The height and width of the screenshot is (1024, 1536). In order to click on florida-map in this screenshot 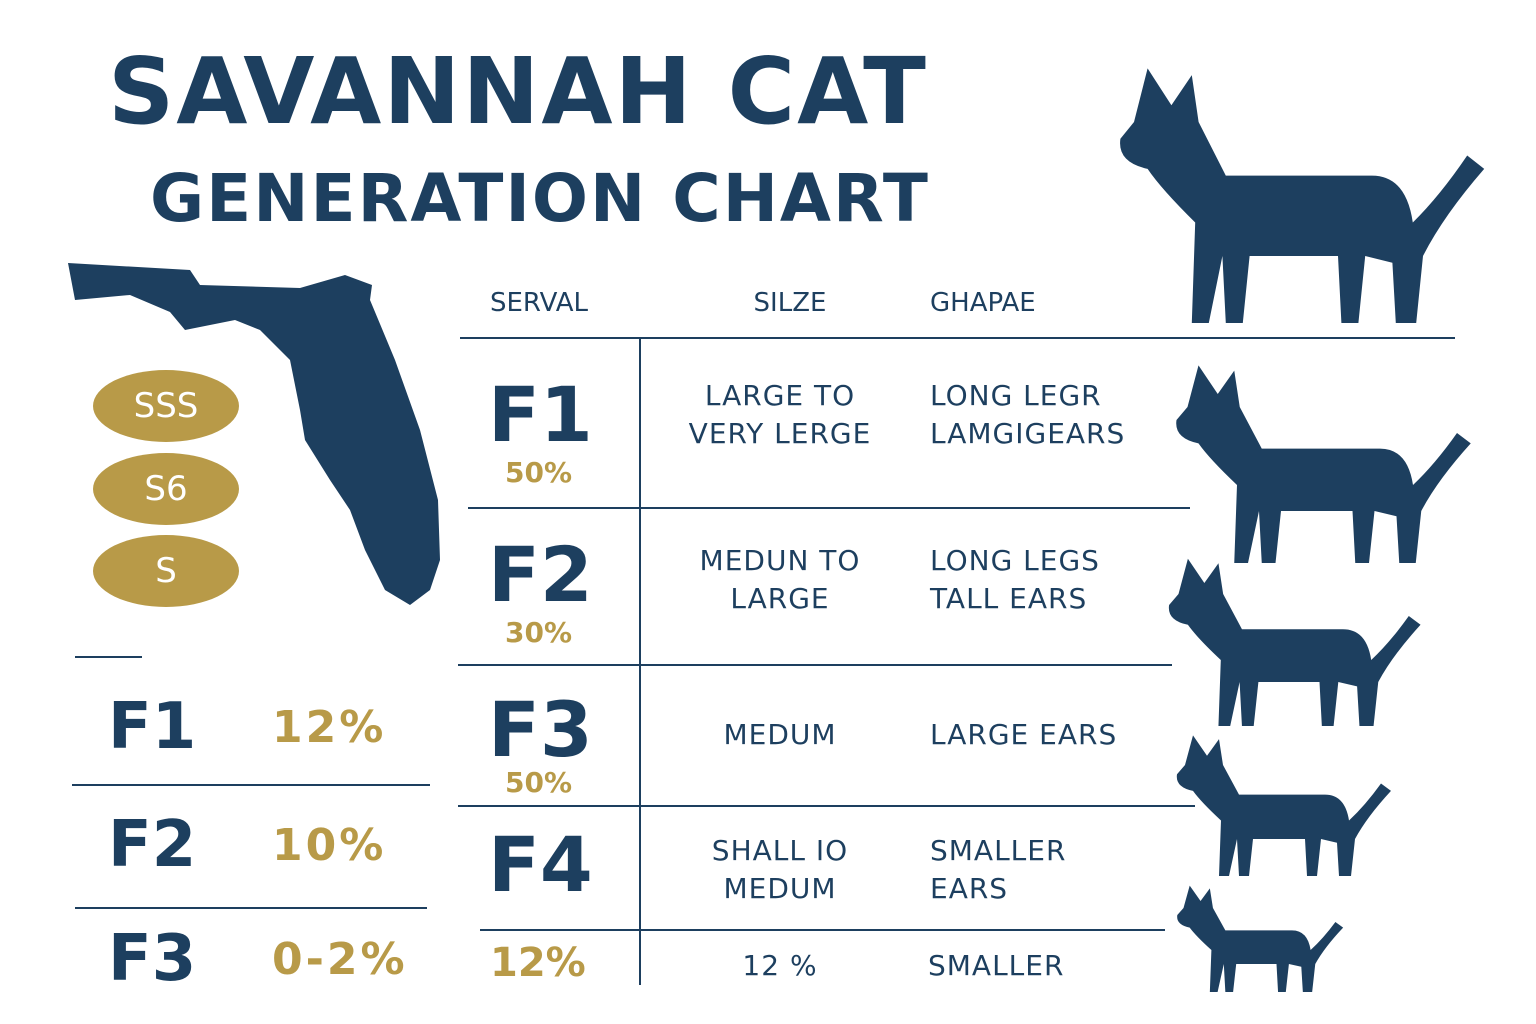, I will do `click(254, 434)`.